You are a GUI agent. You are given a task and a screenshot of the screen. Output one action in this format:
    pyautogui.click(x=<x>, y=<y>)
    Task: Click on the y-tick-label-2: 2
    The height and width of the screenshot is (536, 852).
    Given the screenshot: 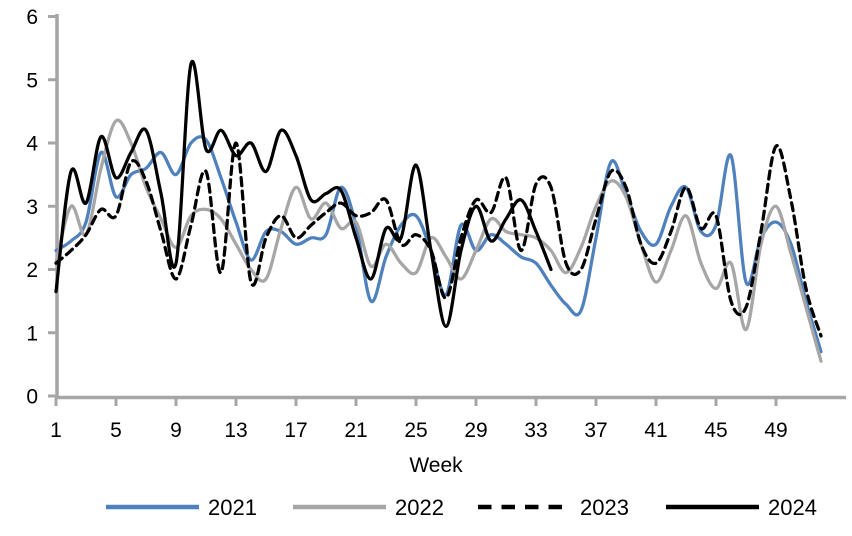 What is the action you would take?
    pyautogui.click(x=32, y=270)
    